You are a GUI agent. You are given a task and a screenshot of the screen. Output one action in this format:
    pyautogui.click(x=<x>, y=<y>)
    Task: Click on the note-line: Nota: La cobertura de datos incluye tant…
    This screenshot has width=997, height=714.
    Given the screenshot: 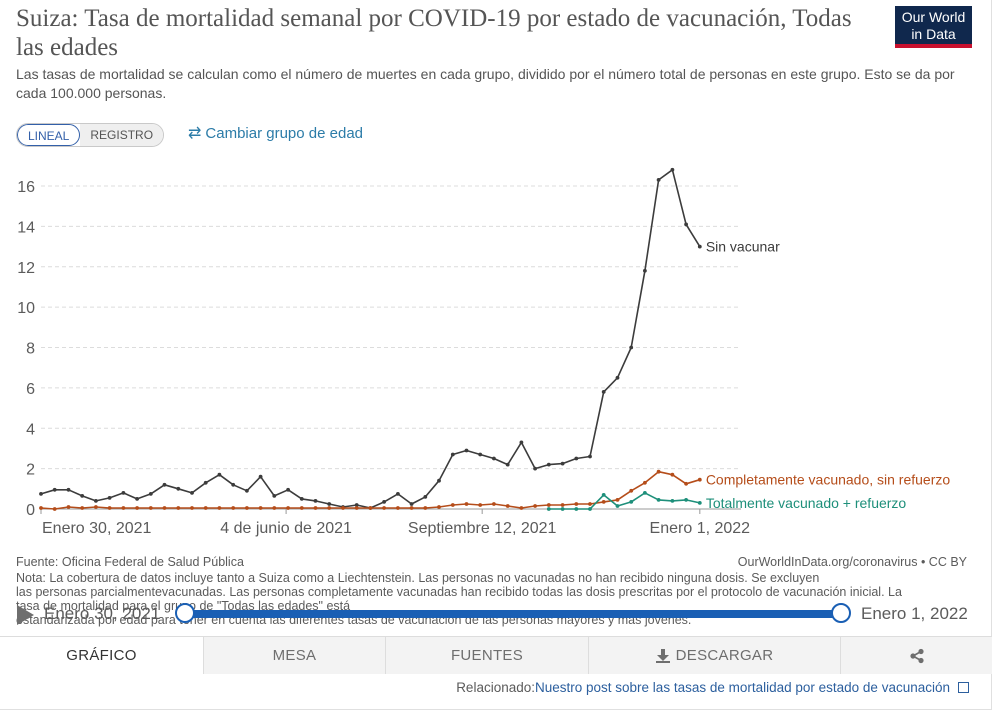 What is the action you would take?
    pyautogui.click(x=418, y=578)
    